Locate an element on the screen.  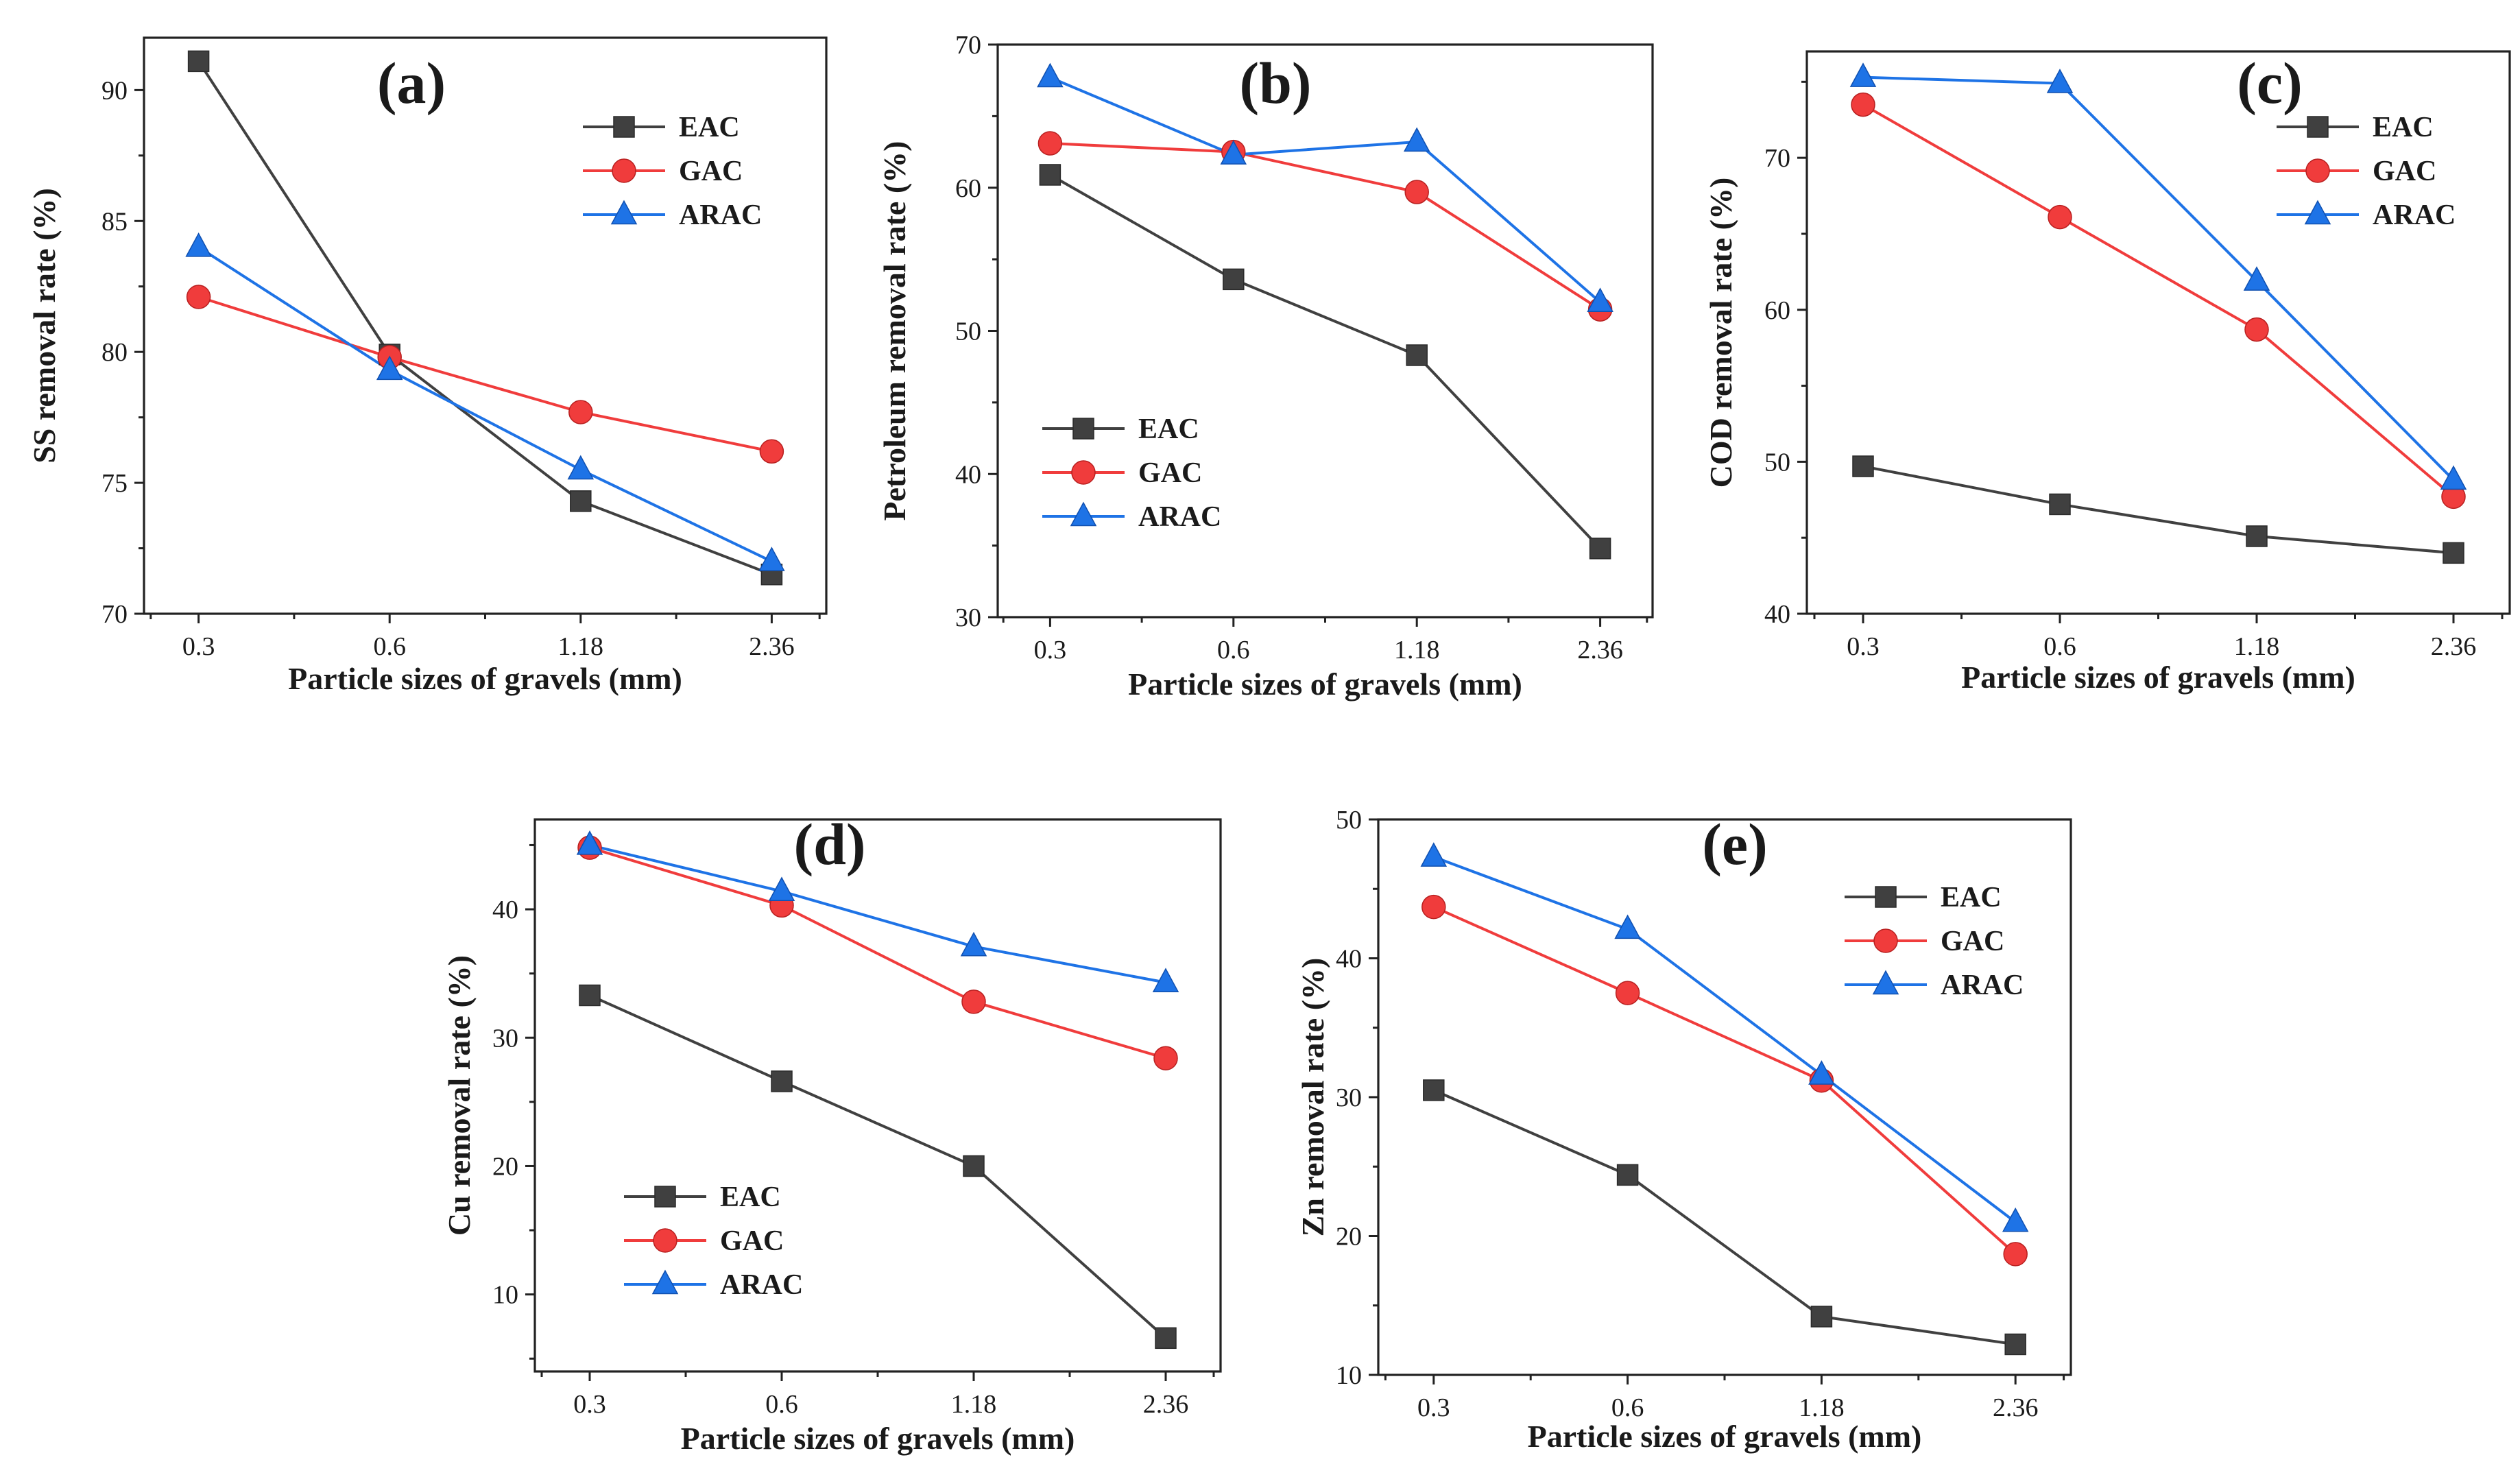
y-axis-label: COD removal rate (%) is located at coordinates (1720, 333).